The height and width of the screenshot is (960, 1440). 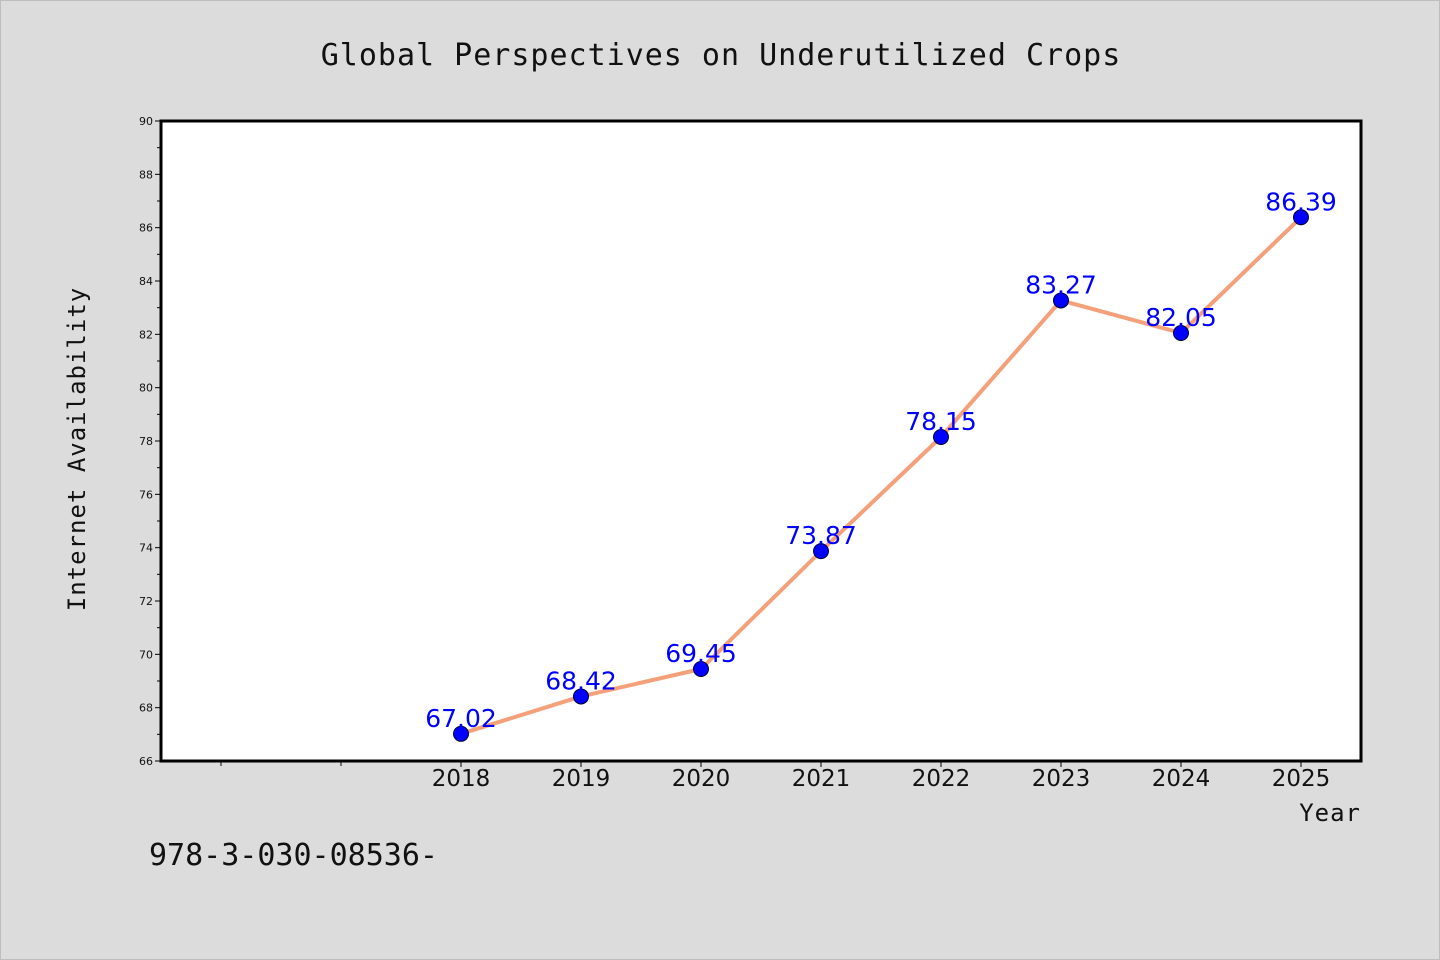 What do you see at coordinates (581, 680) in the screenshot?
I see `data-label: 68.42` at bounding box center [581, 680].